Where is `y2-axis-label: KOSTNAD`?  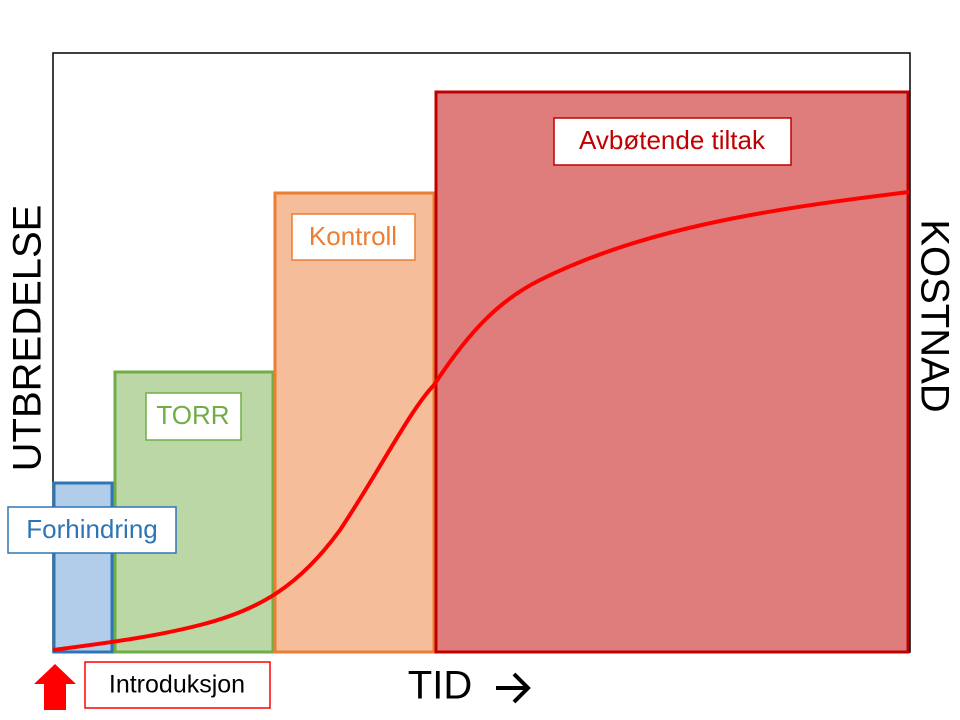 y2-axis-label: KOSTNAD is located at coordinates (934, 315).